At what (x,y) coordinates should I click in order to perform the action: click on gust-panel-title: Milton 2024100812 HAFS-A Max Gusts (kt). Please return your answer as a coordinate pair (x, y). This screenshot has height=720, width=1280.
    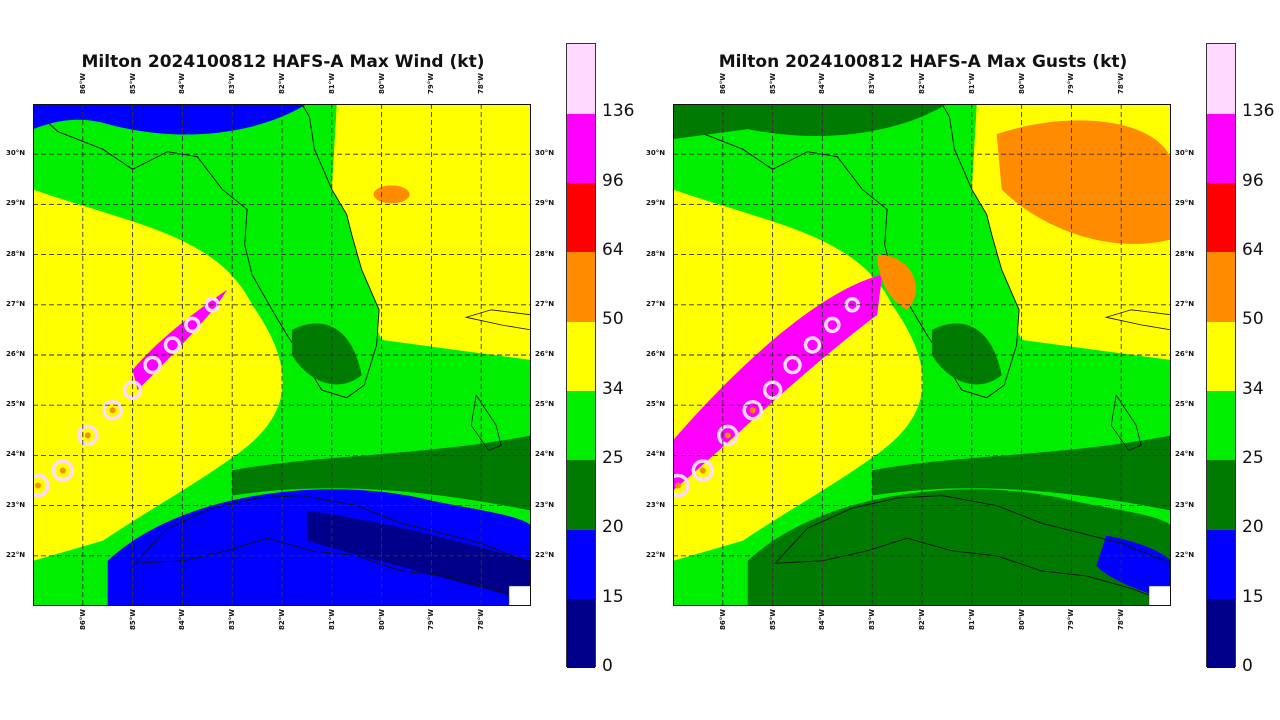
    Looking at the image, I should click on (923, 62).